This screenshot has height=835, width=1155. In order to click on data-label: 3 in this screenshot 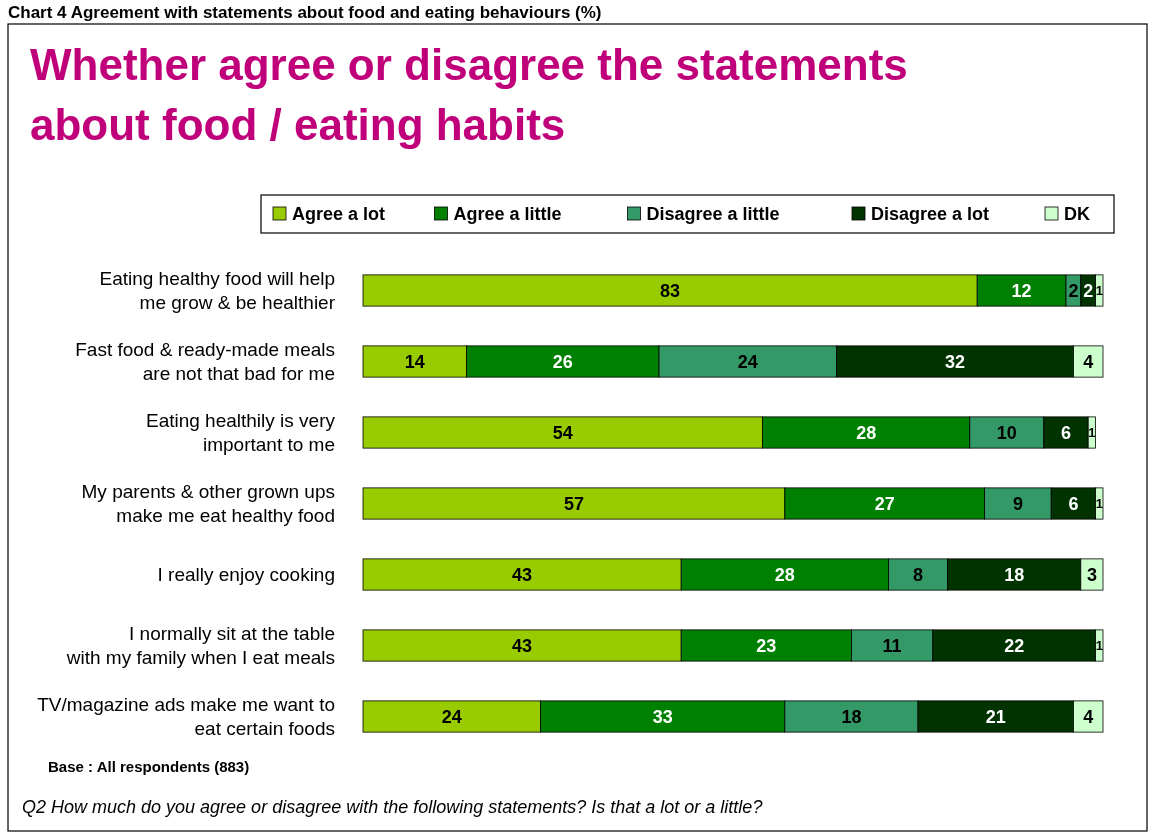, I will do `click(1091, 574)`.